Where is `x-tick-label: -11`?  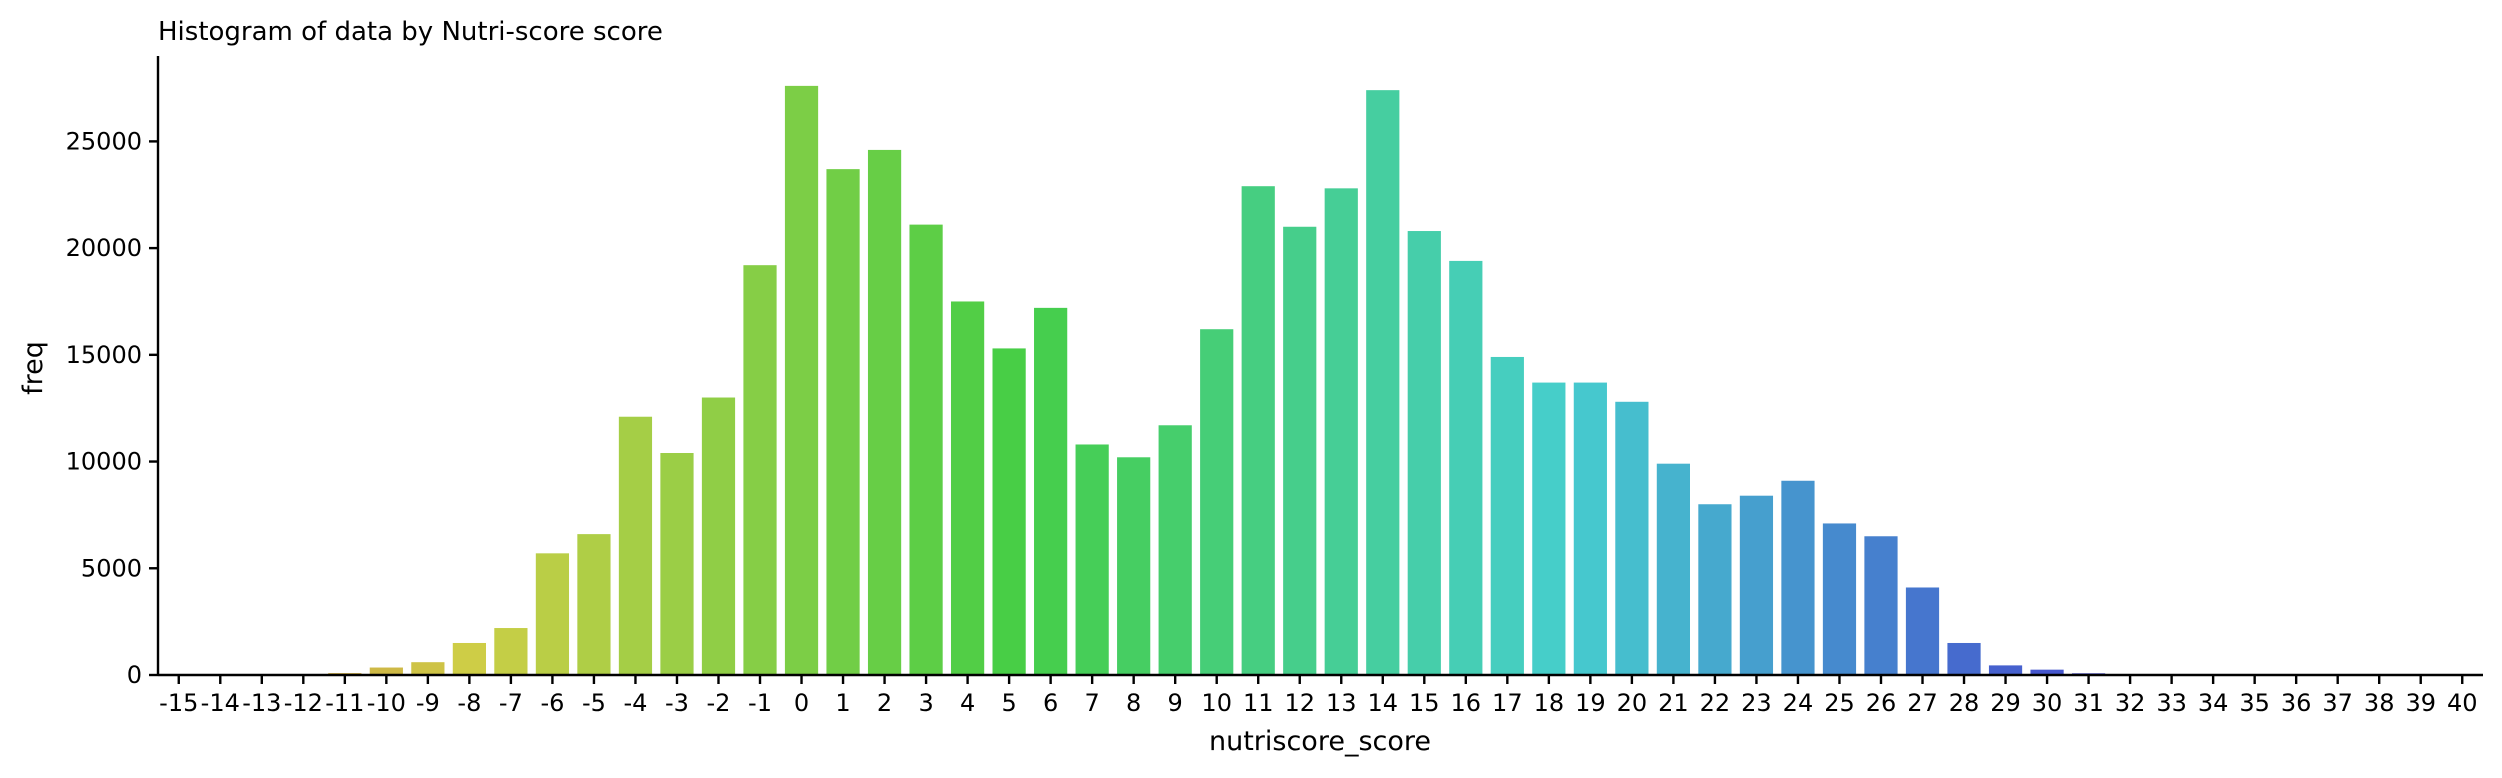 x-tick-label: -11 is located at coordinates (344, 703).